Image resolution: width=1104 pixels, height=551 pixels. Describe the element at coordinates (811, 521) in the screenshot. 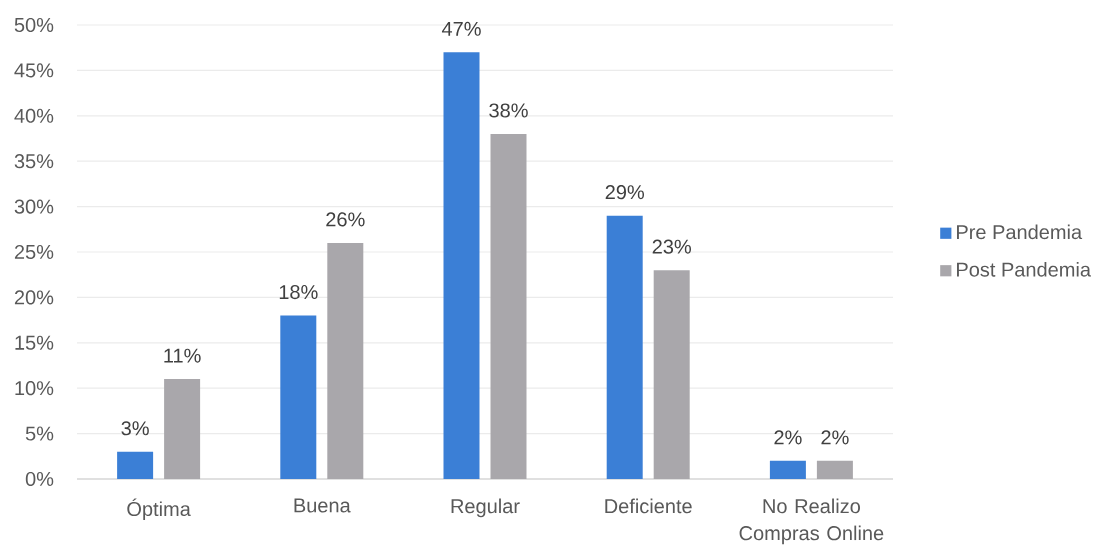

I see `x-tick-label: No Realizo Compras Online` at that location.